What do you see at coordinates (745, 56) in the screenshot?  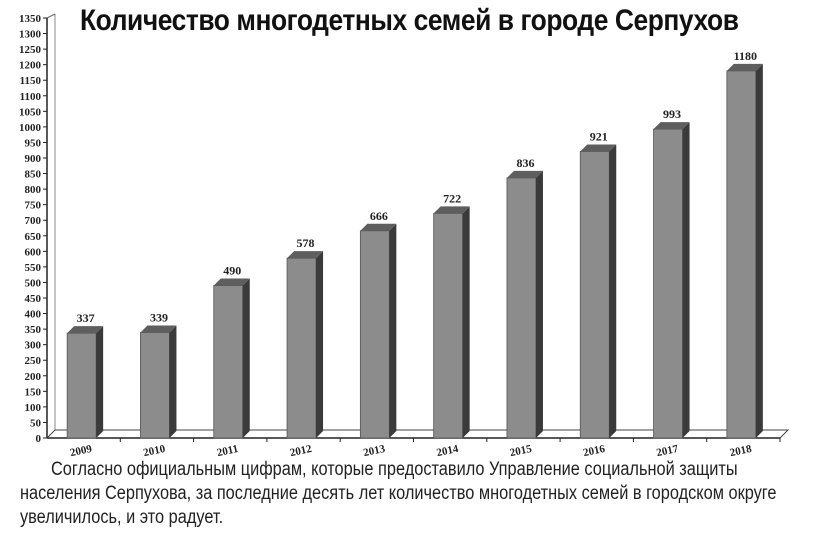 I see `value-label: 1180` at bounding box center [745, 56].